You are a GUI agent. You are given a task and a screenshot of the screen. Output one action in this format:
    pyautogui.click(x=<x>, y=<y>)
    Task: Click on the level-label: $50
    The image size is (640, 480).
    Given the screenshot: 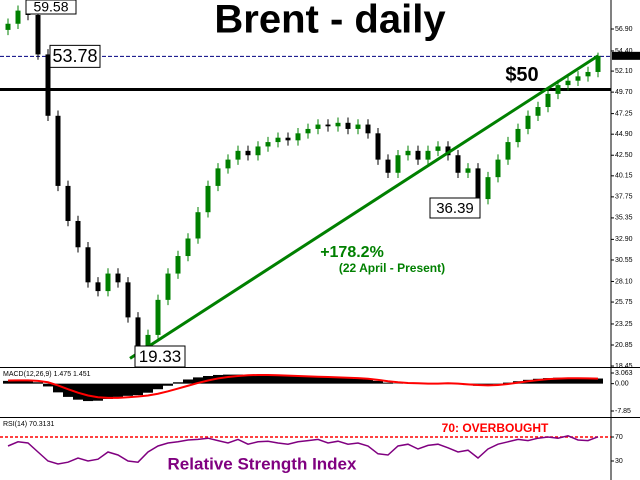 What is the action you would take?
    pyautogui.click(x=521, y=75)
    